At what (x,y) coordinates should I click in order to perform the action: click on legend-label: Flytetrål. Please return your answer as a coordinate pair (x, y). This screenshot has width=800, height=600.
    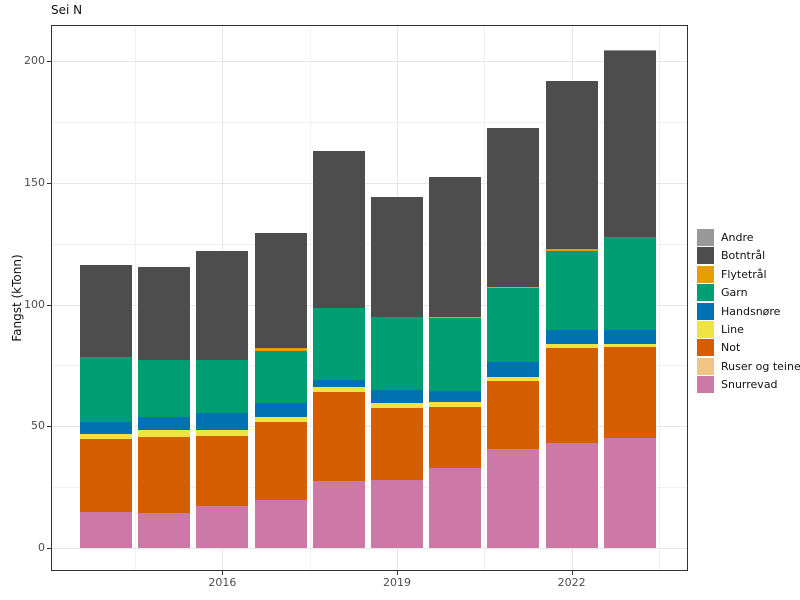
    Looking at the image, I should click on (744, 274).